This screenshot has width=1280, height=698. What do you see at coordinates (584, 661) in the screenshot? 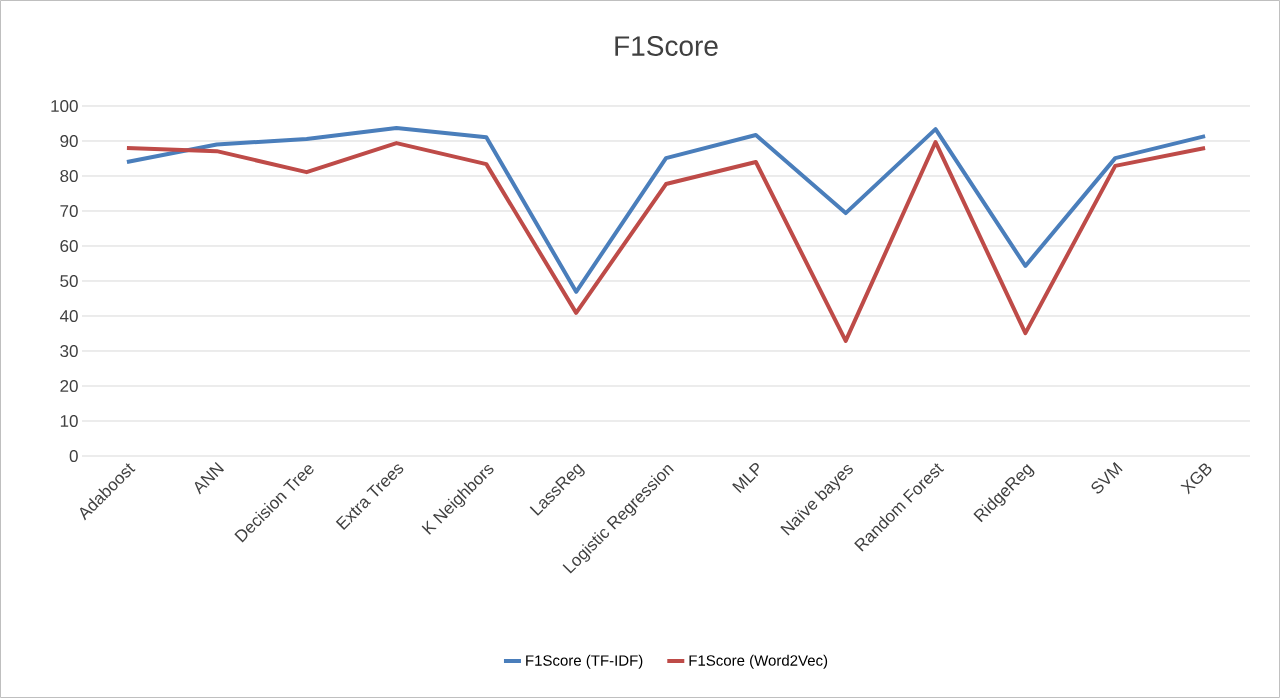
I see `legend-label: F1Score (TF-IDF)` at bounding box center [584, 661].